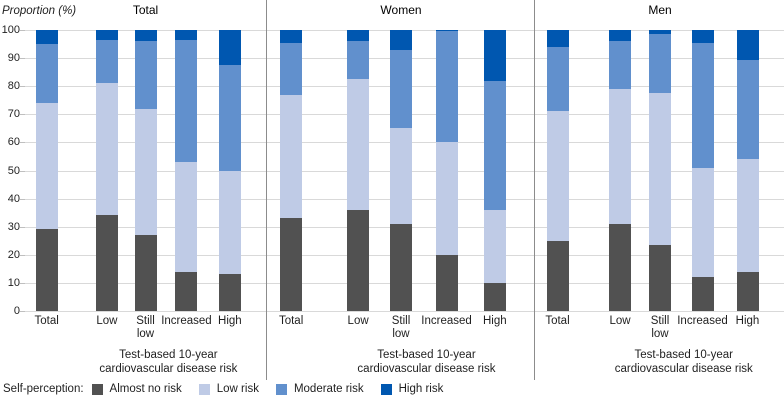 The height and width of the screenshot is (406, 784). I want to click on legend-entry-label: Moderate risk, so click(328, 389).